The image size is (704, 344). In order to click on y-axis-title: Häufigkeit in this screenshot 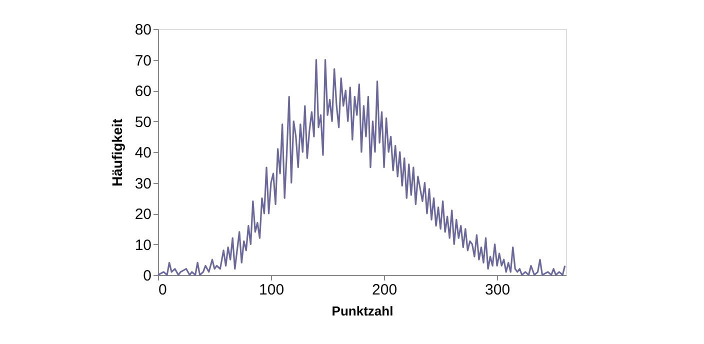, I will do `click(116, 152)`.